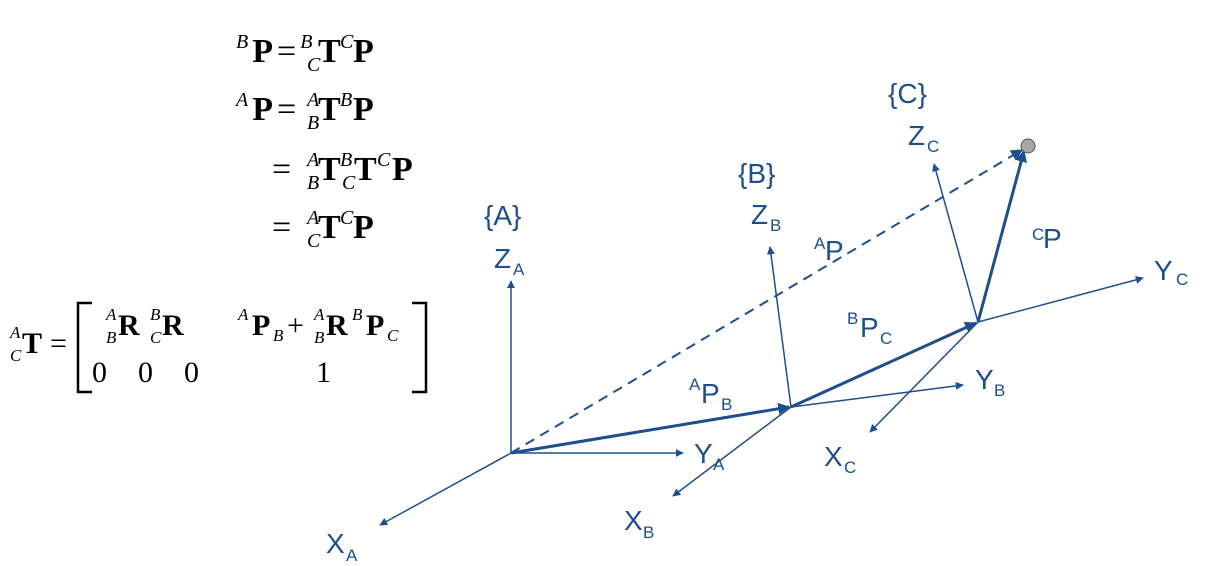  What do you see at coordinates (314, 241) in the screenshot?
I see `eq4-t-subscript: C` at bounding box center [314, 241].